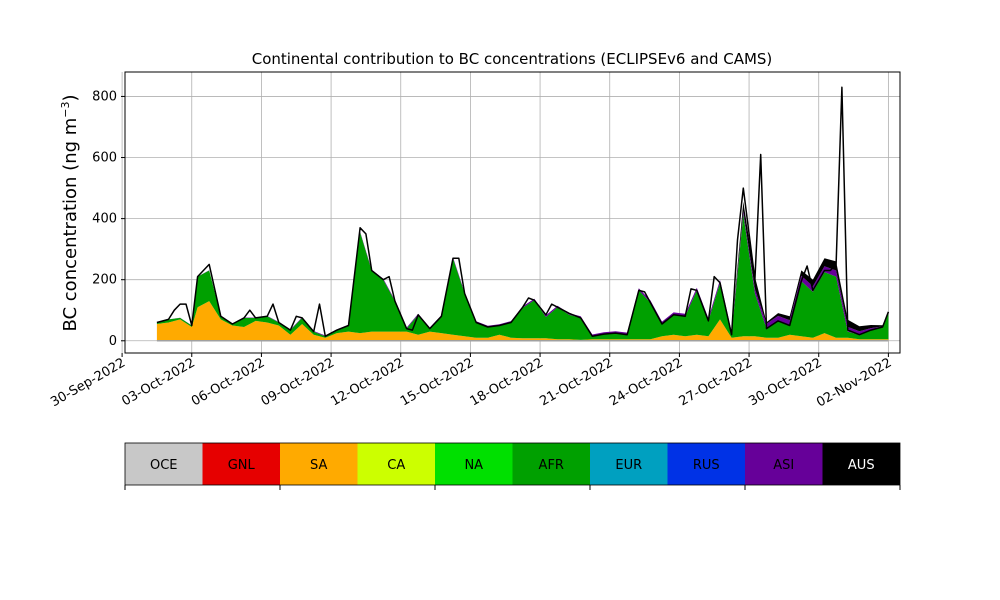  I want to click on legend-label: GNL, so click(242, 465).